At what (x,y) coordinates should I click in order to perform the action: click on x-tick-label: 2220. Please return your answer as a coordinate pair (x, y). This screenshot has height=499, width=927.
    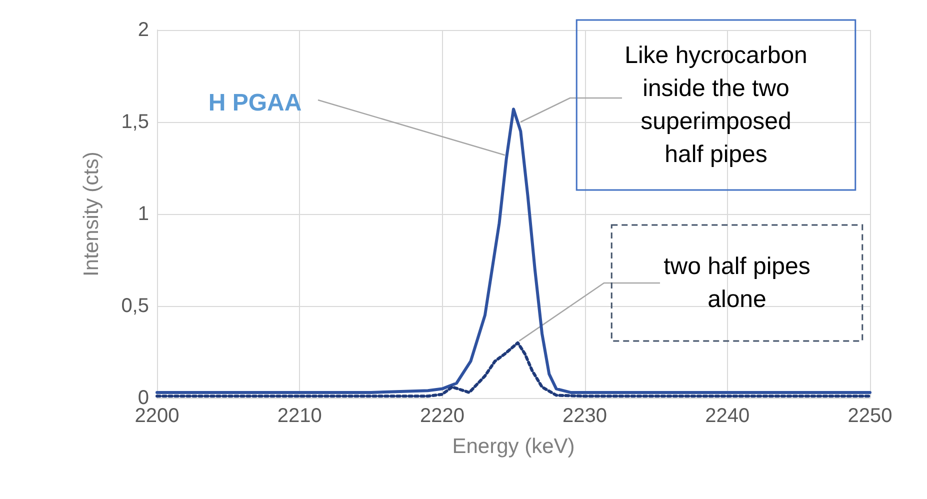
    Looking at the image, I should click on (442, 416).